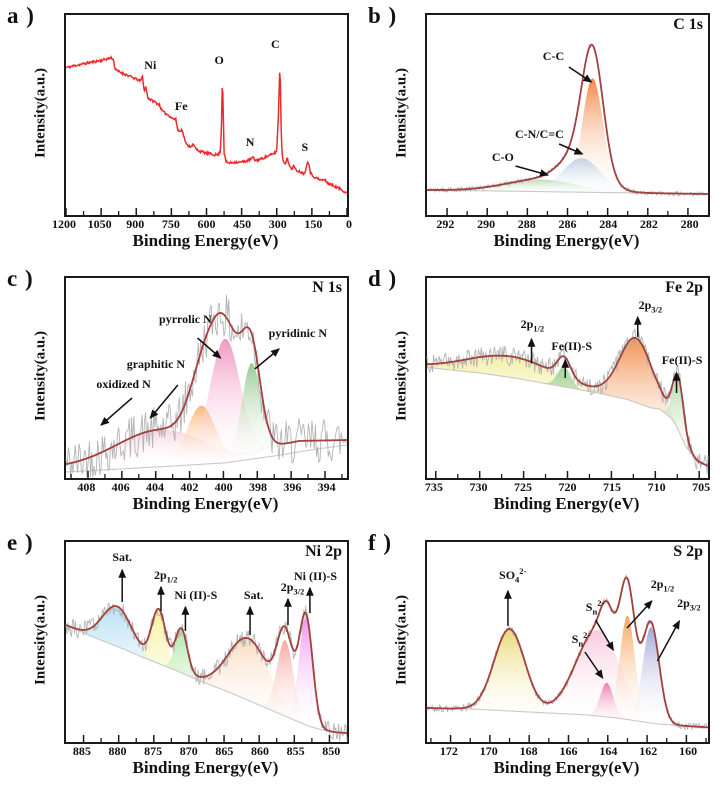 The image size is (722, 791). I want to click on x-tick-label: 710, so click(656, 487).